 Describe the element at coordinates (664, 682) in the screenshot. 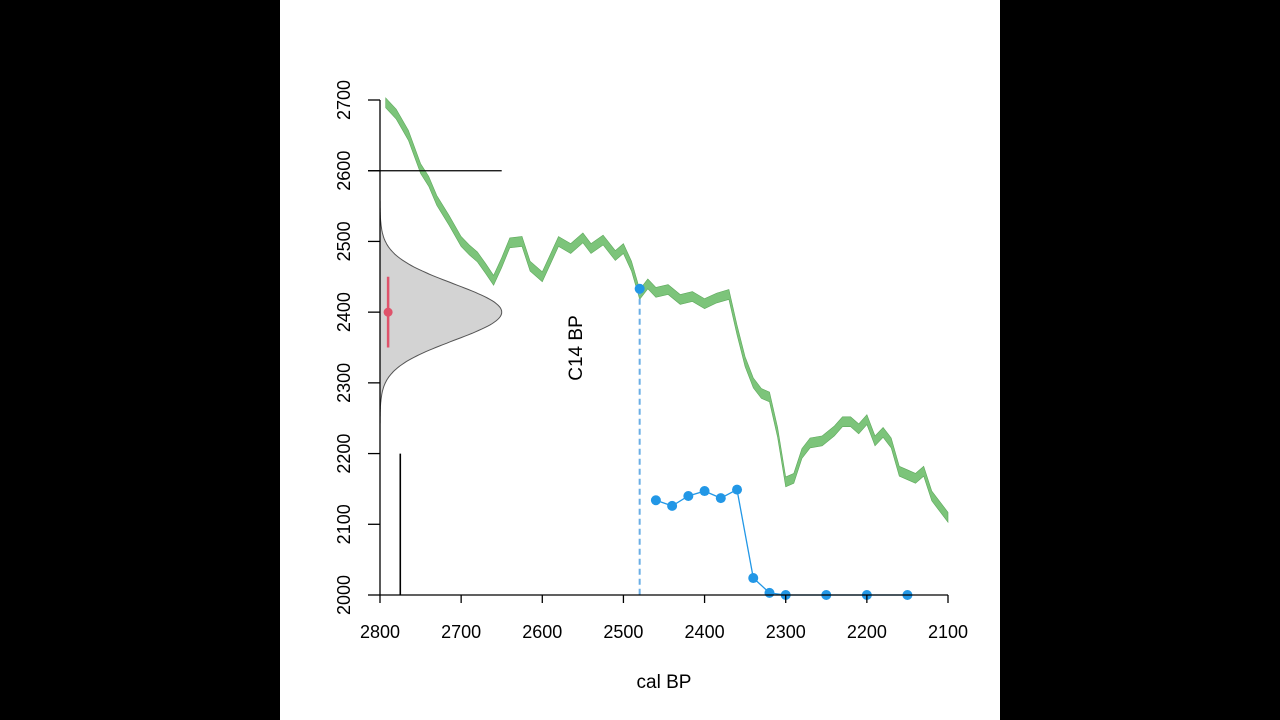

I see `x-axis-title: cal BP` at that location.